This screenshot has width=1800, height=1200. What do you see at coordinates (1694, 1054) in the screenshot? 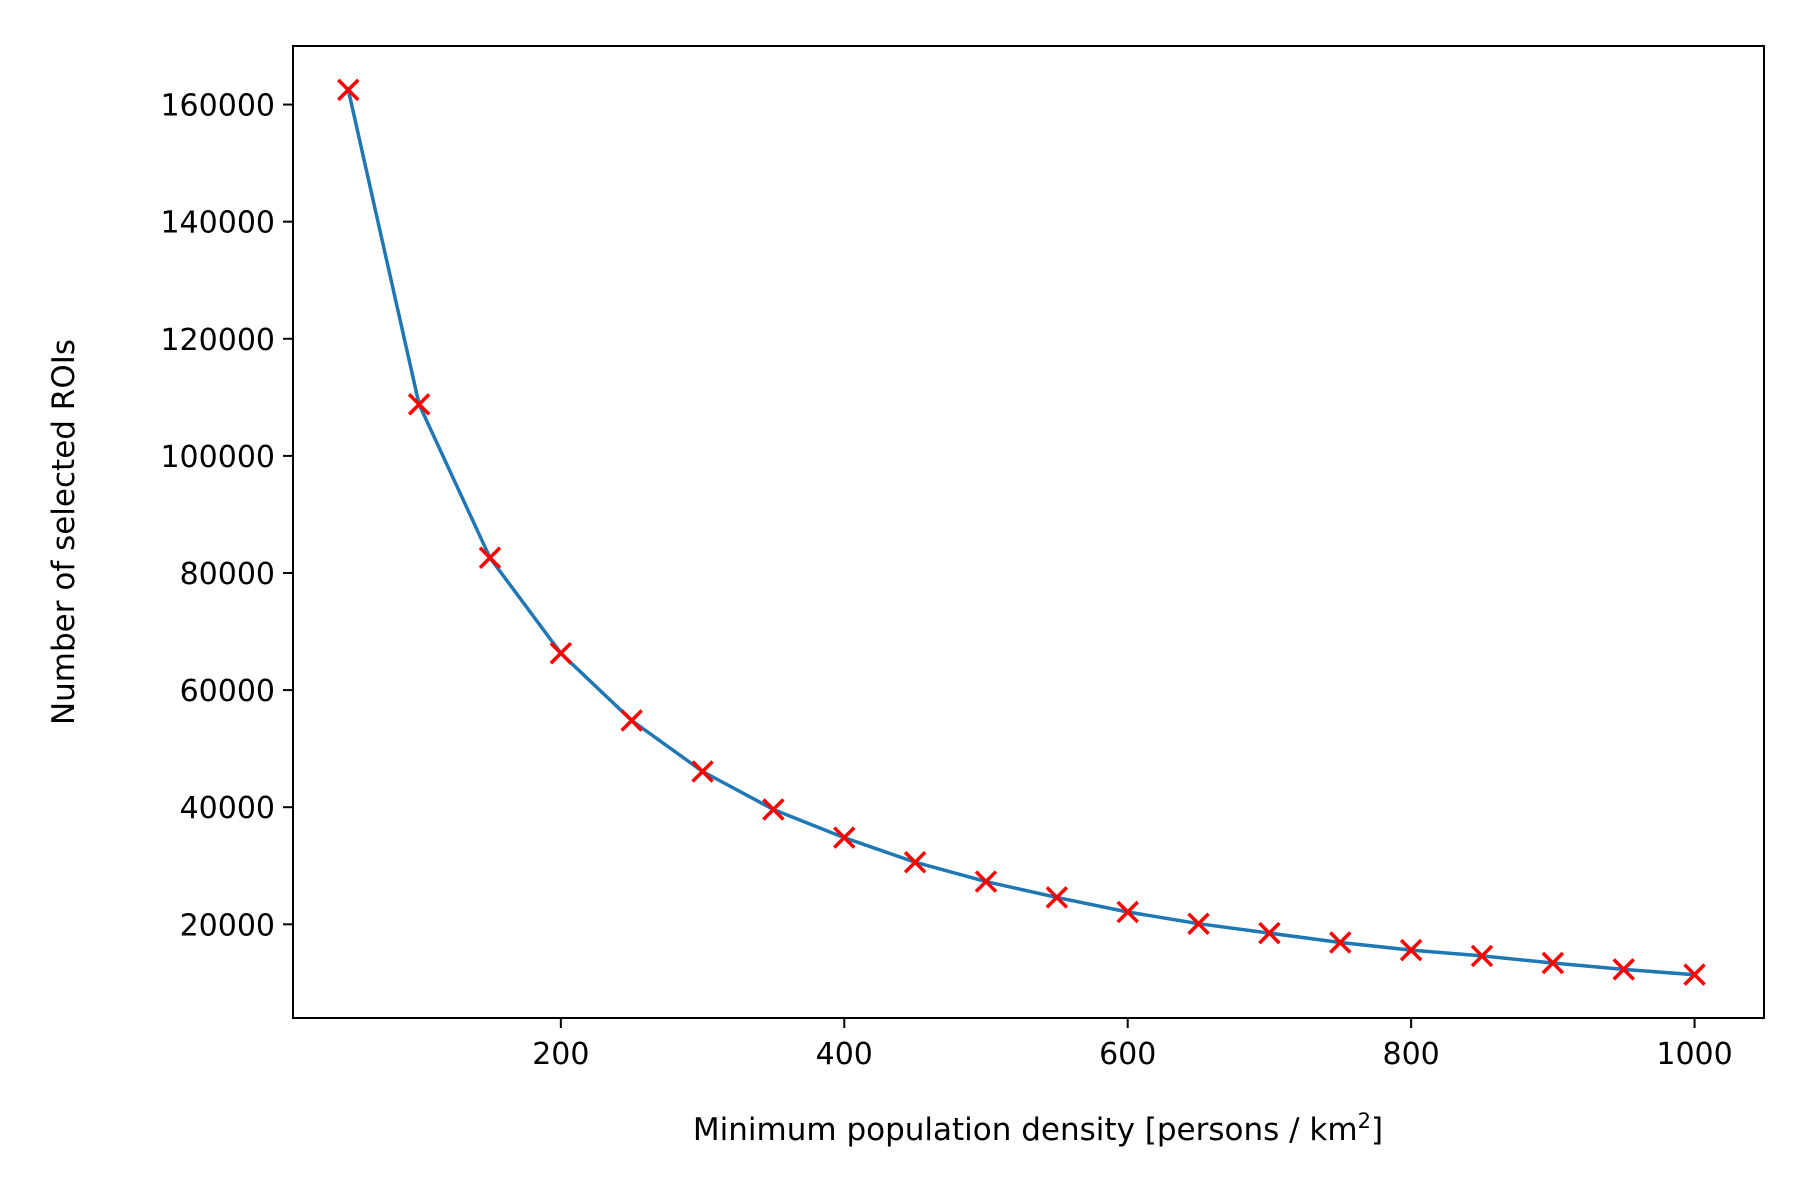
I see `x-tick-label: 1000` at bounding box center [1694, 1054].